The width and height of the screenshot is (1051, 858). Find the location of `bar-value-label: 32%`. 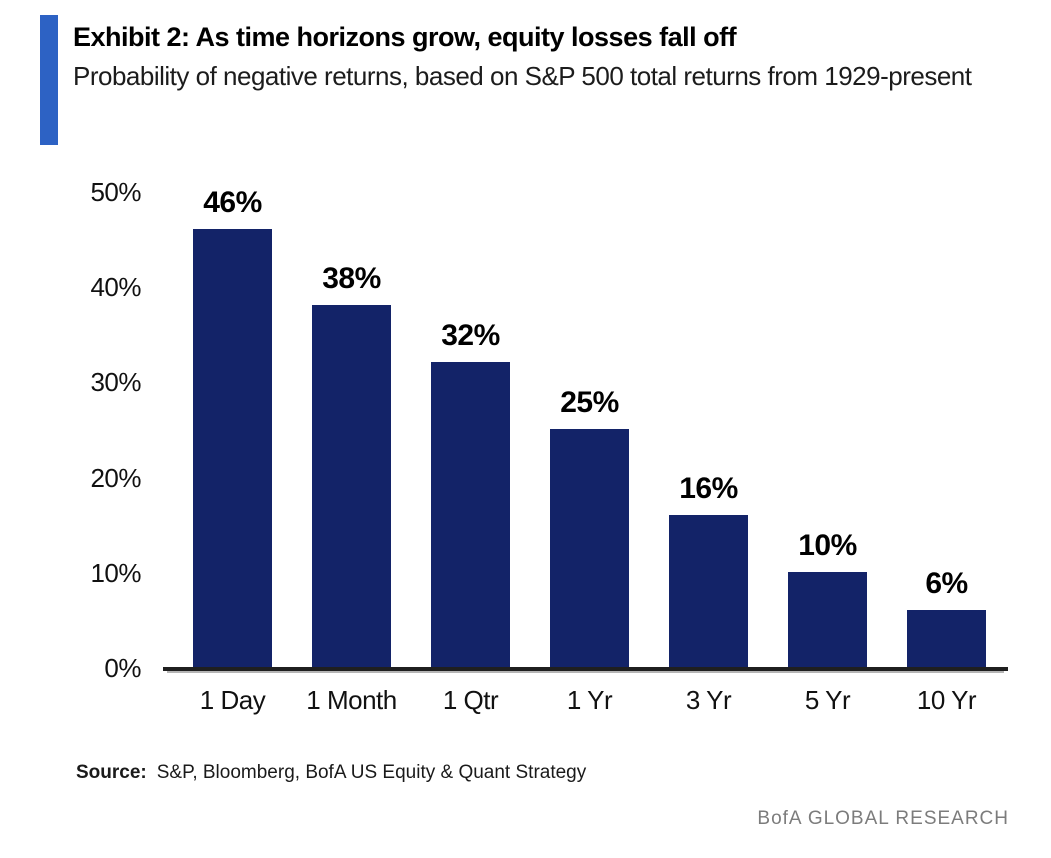

bar-value-label: 32% is located at coordinates (470, 336).